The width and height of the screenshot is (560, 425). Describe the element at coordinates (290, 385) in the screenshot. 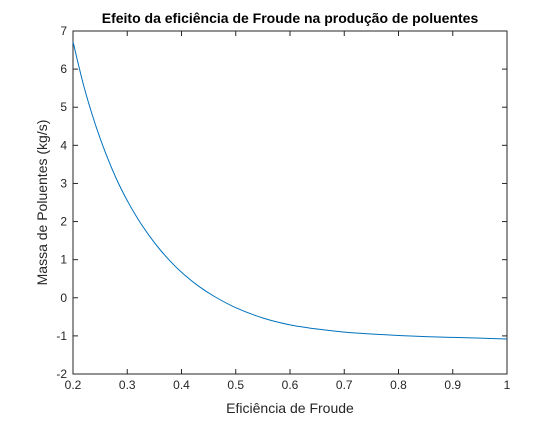

I see `x-tick-label: 0.6` at that location.